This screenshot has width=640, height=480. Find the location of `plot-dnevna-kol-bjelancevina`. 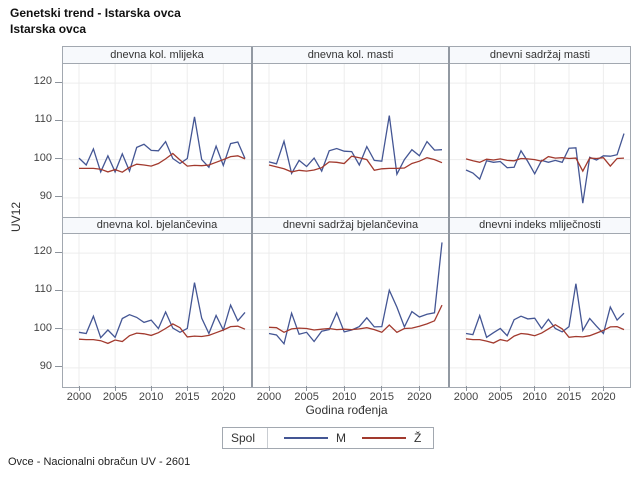

plot-dnevna-kol-bjelancevina is located at coordinates (157, 310).